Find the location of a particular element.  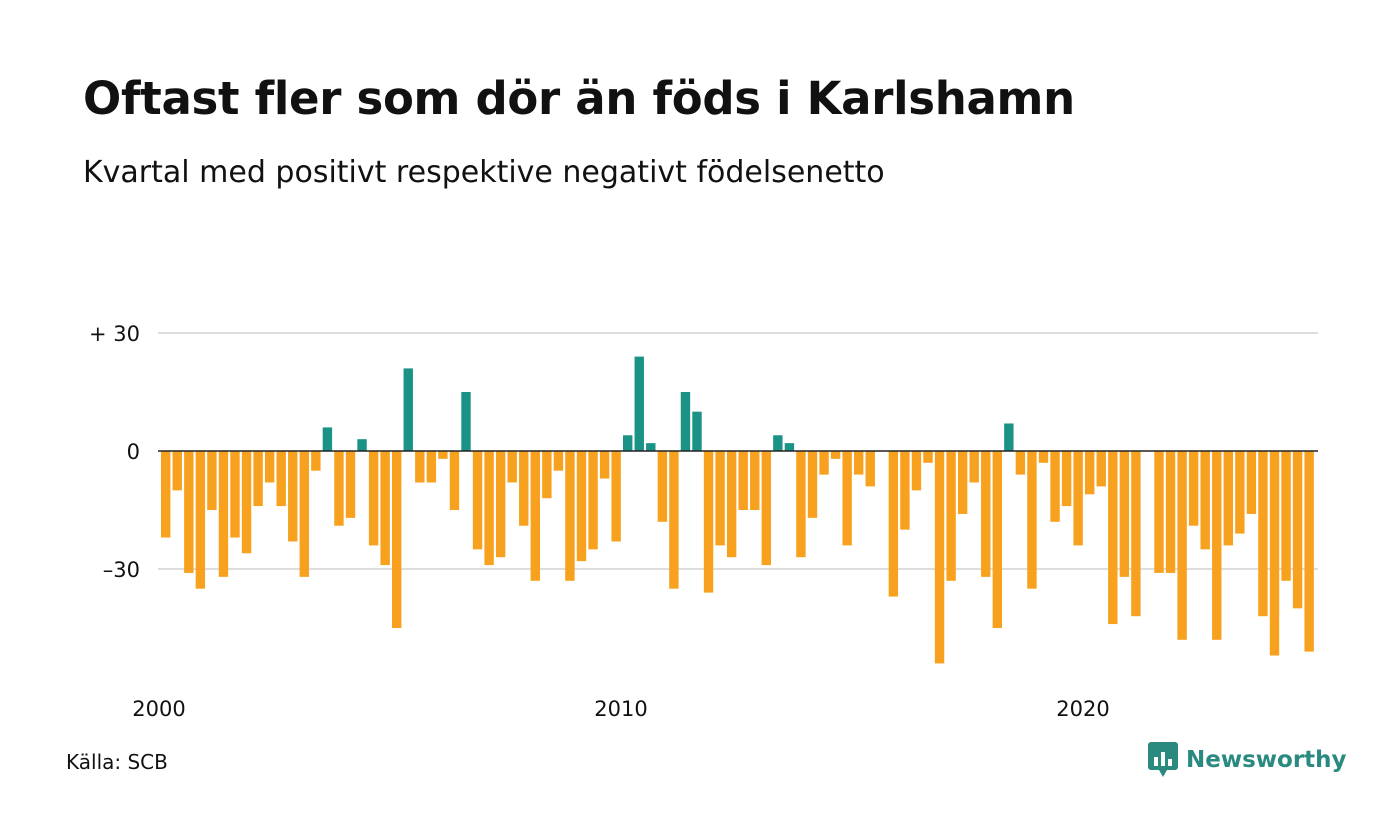

brand-logo: Newsworthy is located at coordinates (1247, 760).